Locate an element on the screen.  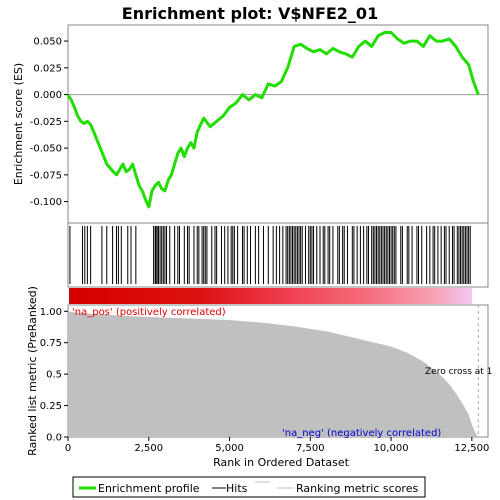
es-y-ticks: 0.050 0.025 0.000 -0.025 -0.050 -0.075 -0.100 is located at coordinates (49, 122).